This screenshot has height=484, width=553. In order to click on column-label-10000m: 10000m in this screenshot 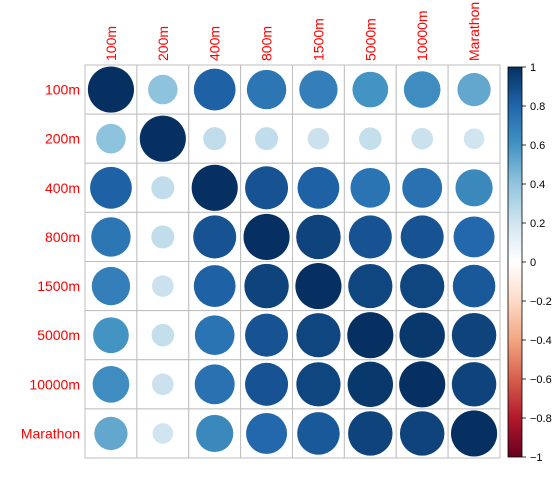, I will do `click(422, 35)`.